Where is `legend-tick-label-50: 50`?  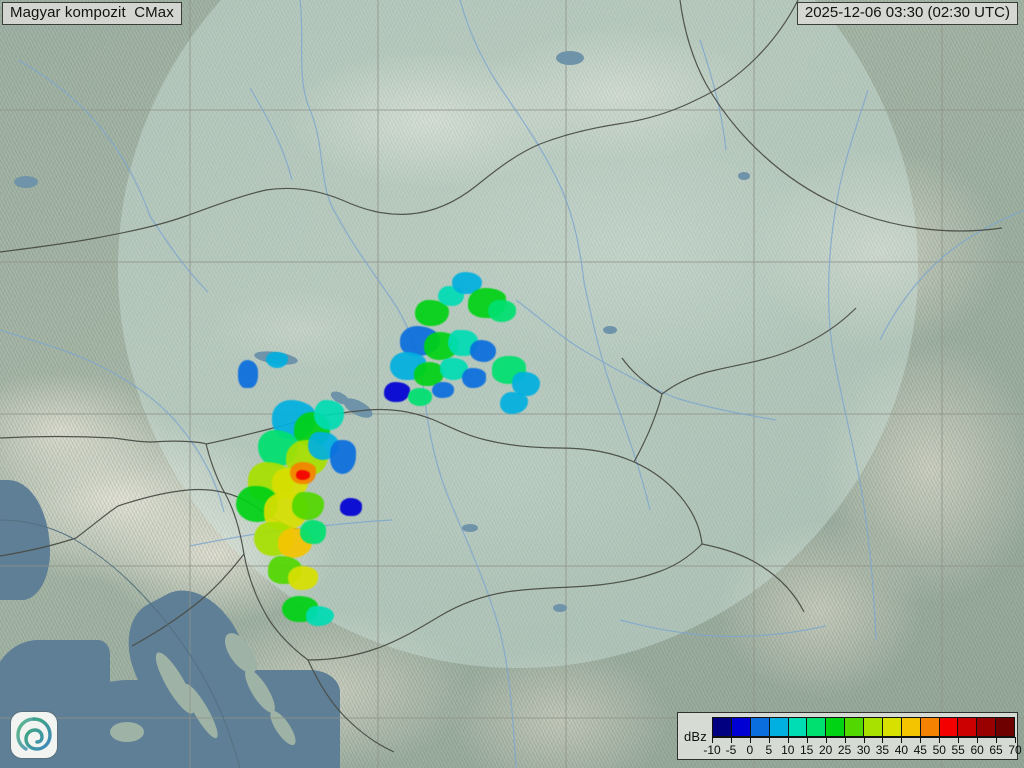 legend-tick-label-50: 50 is located at coordinates (939, 750).